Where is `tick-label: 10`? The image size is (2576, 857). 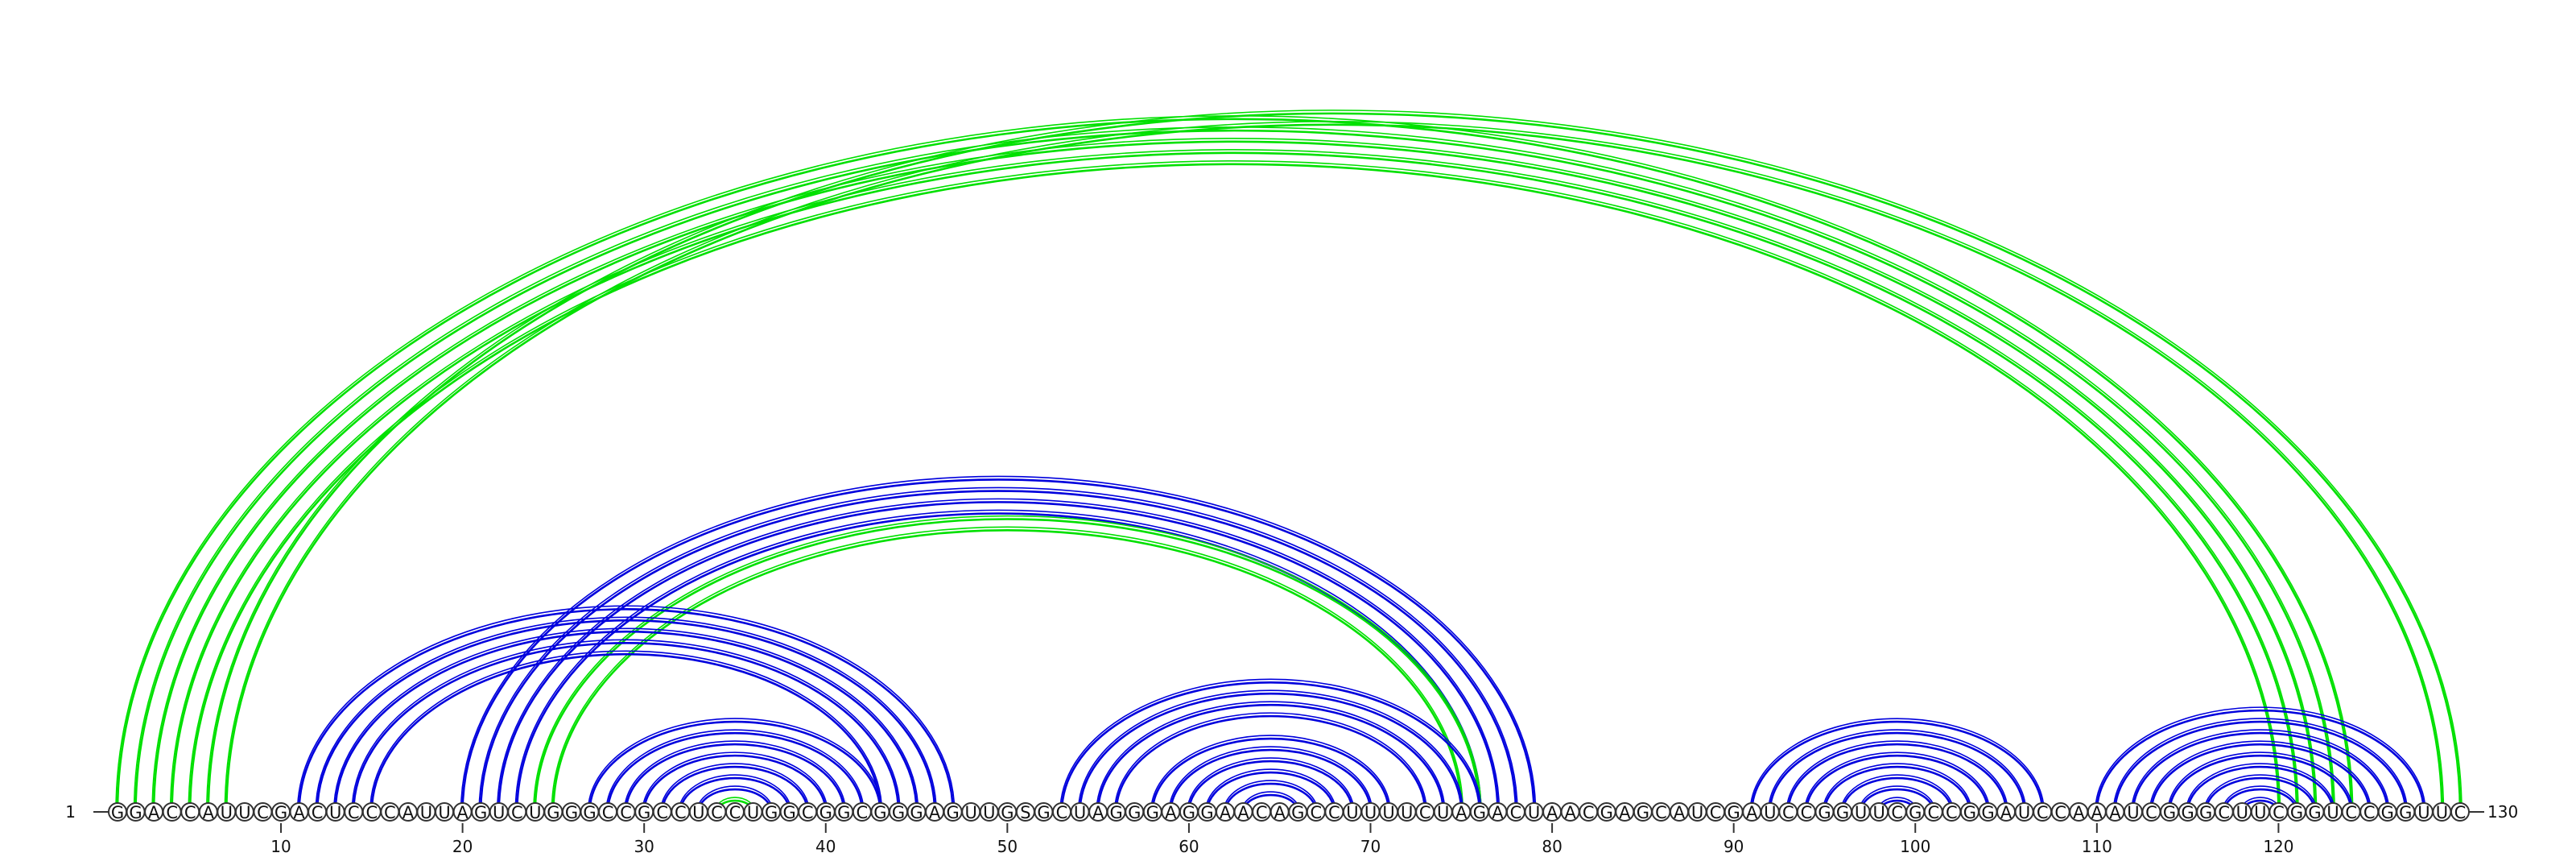 tick-label: 10 is located at coordinates (280, 846).